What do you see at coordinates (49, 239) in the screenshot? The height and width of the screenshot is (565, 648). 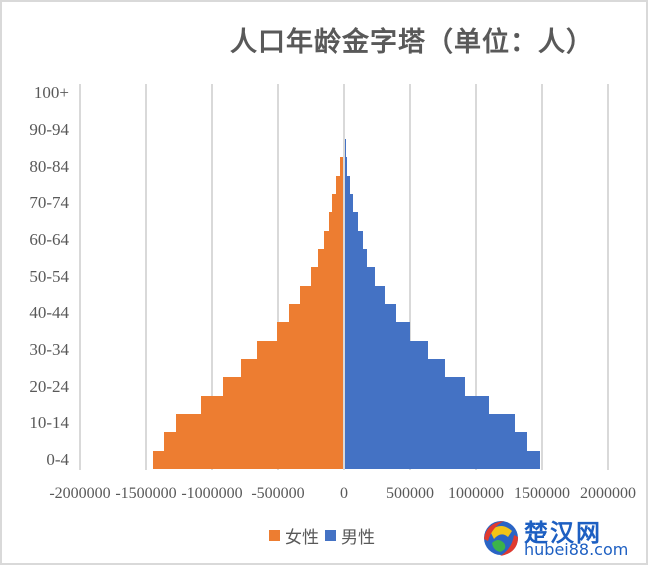 I see `y-tick-label: 60-64` at bounding box center [49, 239].